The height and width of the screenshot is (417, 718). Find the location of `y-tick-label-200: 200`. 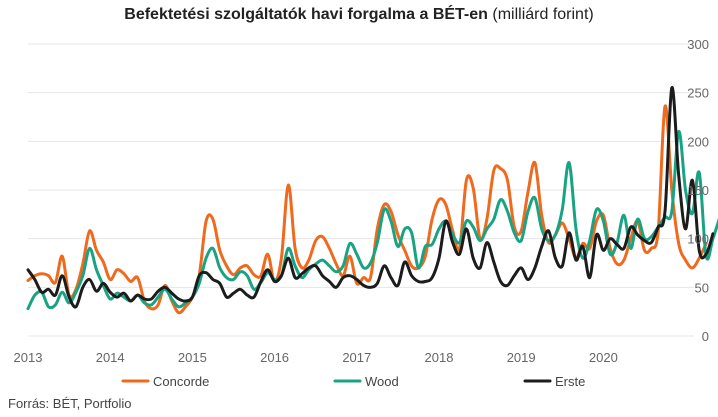

y-tick-label-200: 200 is located at coordinates (698, 141).